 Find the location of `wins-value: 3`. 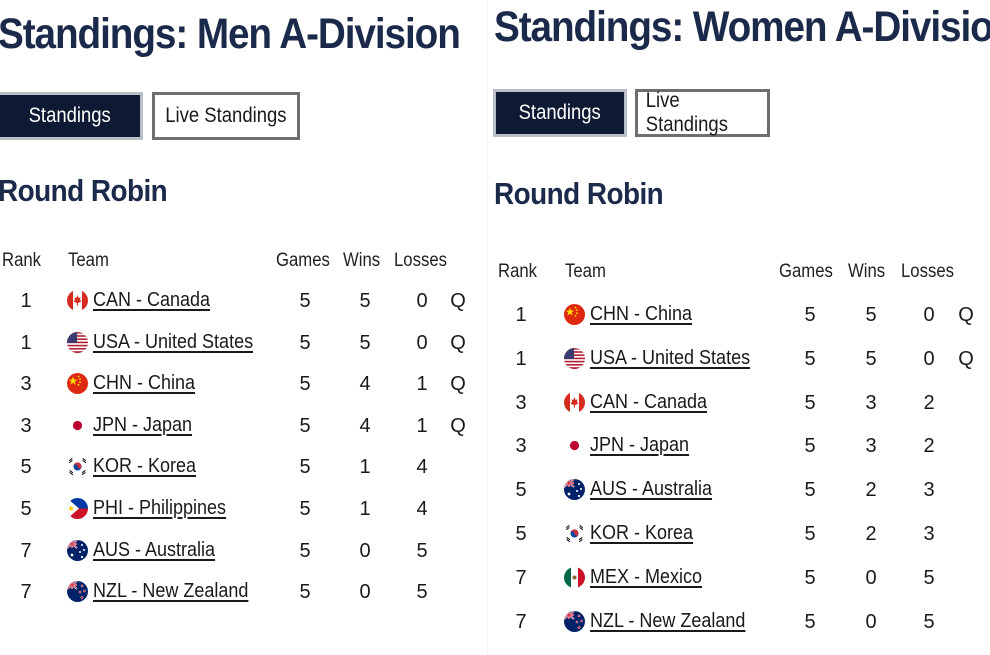

wins-value: 3 is located at coordinates (871, 446).